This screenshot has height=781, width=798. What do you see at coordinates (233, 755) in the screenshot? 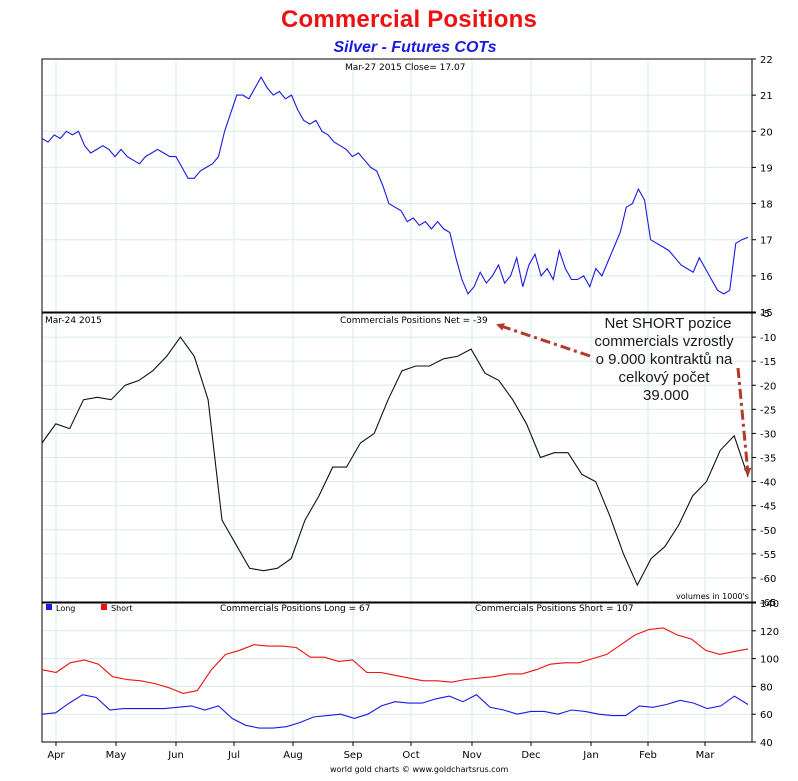
I see `xtick-label-jul: Jul` at bounding box center [233, 755].